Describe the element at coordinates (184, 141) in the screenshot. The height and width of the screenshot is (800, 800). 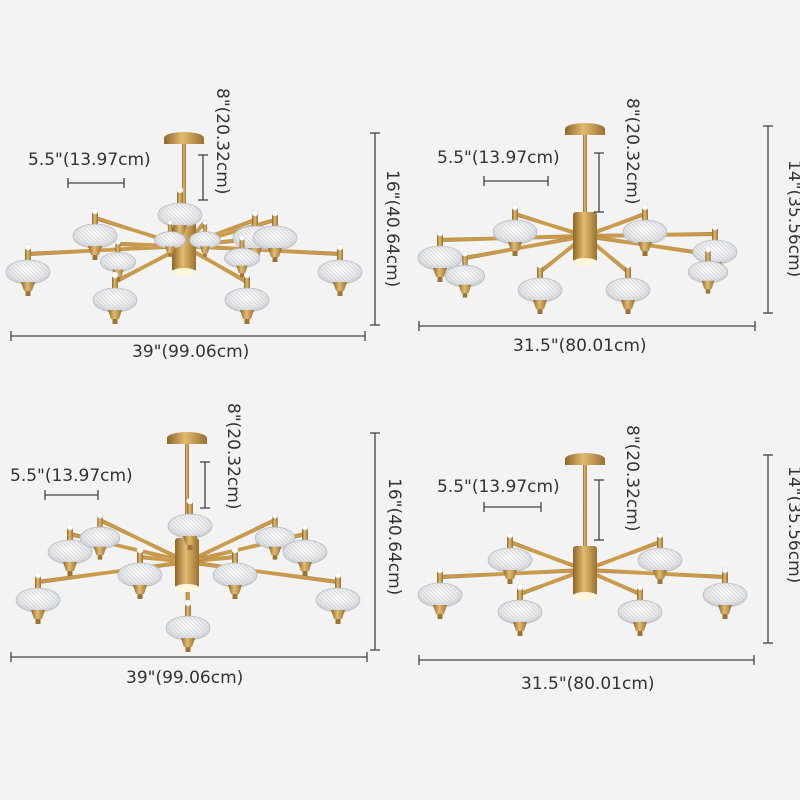
I see `ceiling-canopy-side` at that location.